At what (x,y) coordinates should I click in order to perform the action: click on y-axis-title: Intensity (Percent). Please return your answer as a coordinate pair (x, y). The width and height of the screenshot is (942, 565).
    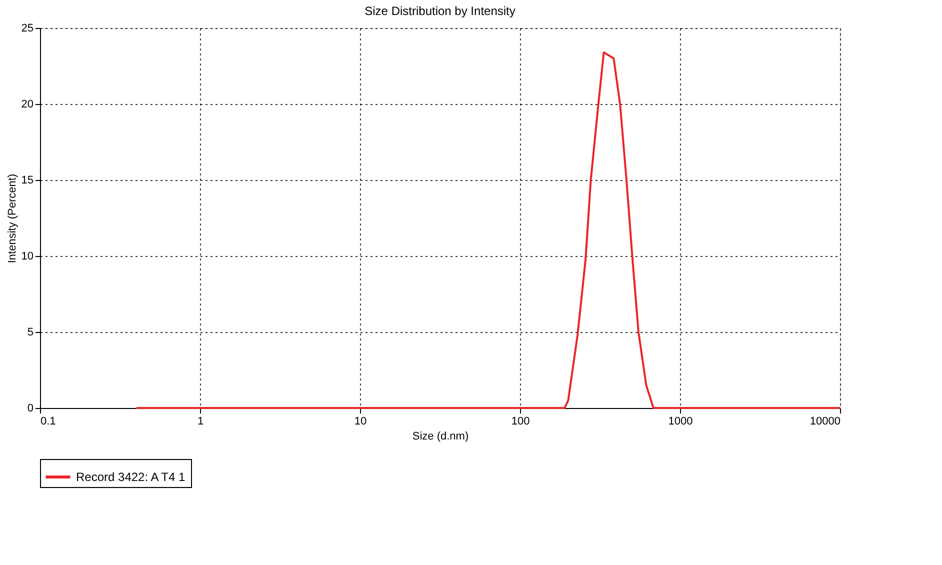
    Looking at the image, I should click on (12, 219).